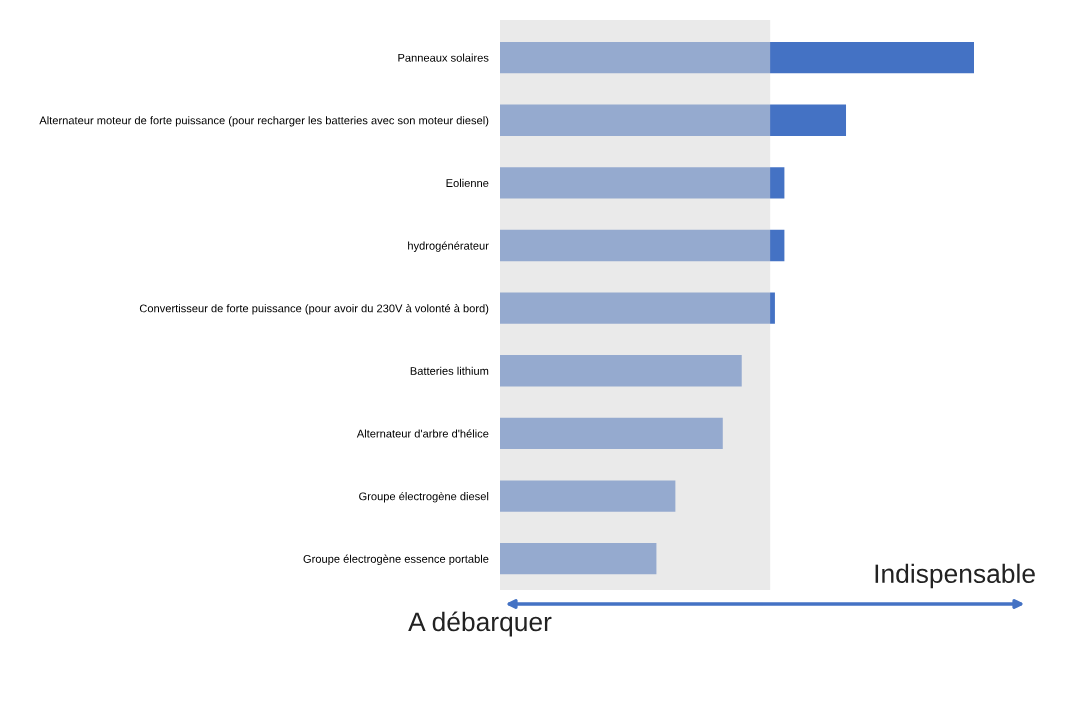  Describe the element at coordinates (955, 576) in the screenshot. I see `annotation: Indispensable` at that location.